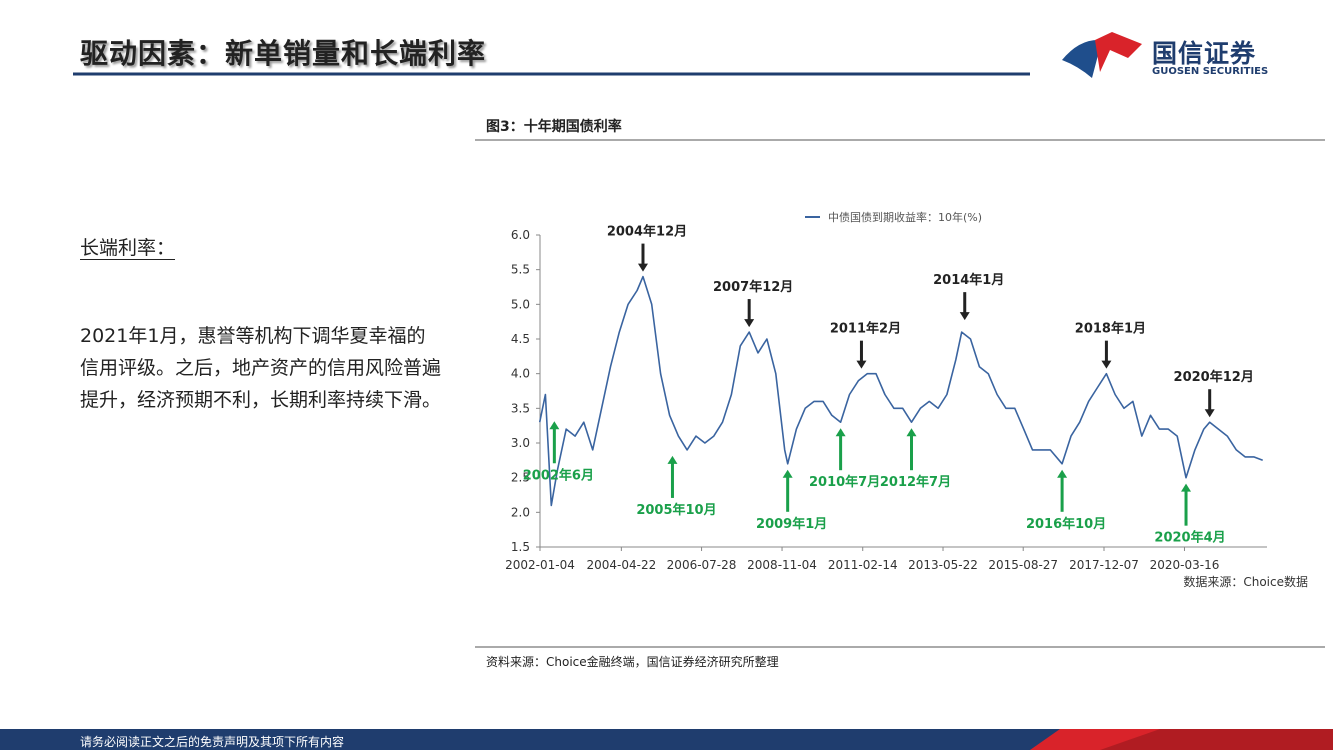 The width and height of the screenshot is (1333, 750). What do you see at coordinates (283, 53) in the screenshot?
I see `slide-title: 驱动因素：新单销量和长端利率` at bounding box center [283, 53].